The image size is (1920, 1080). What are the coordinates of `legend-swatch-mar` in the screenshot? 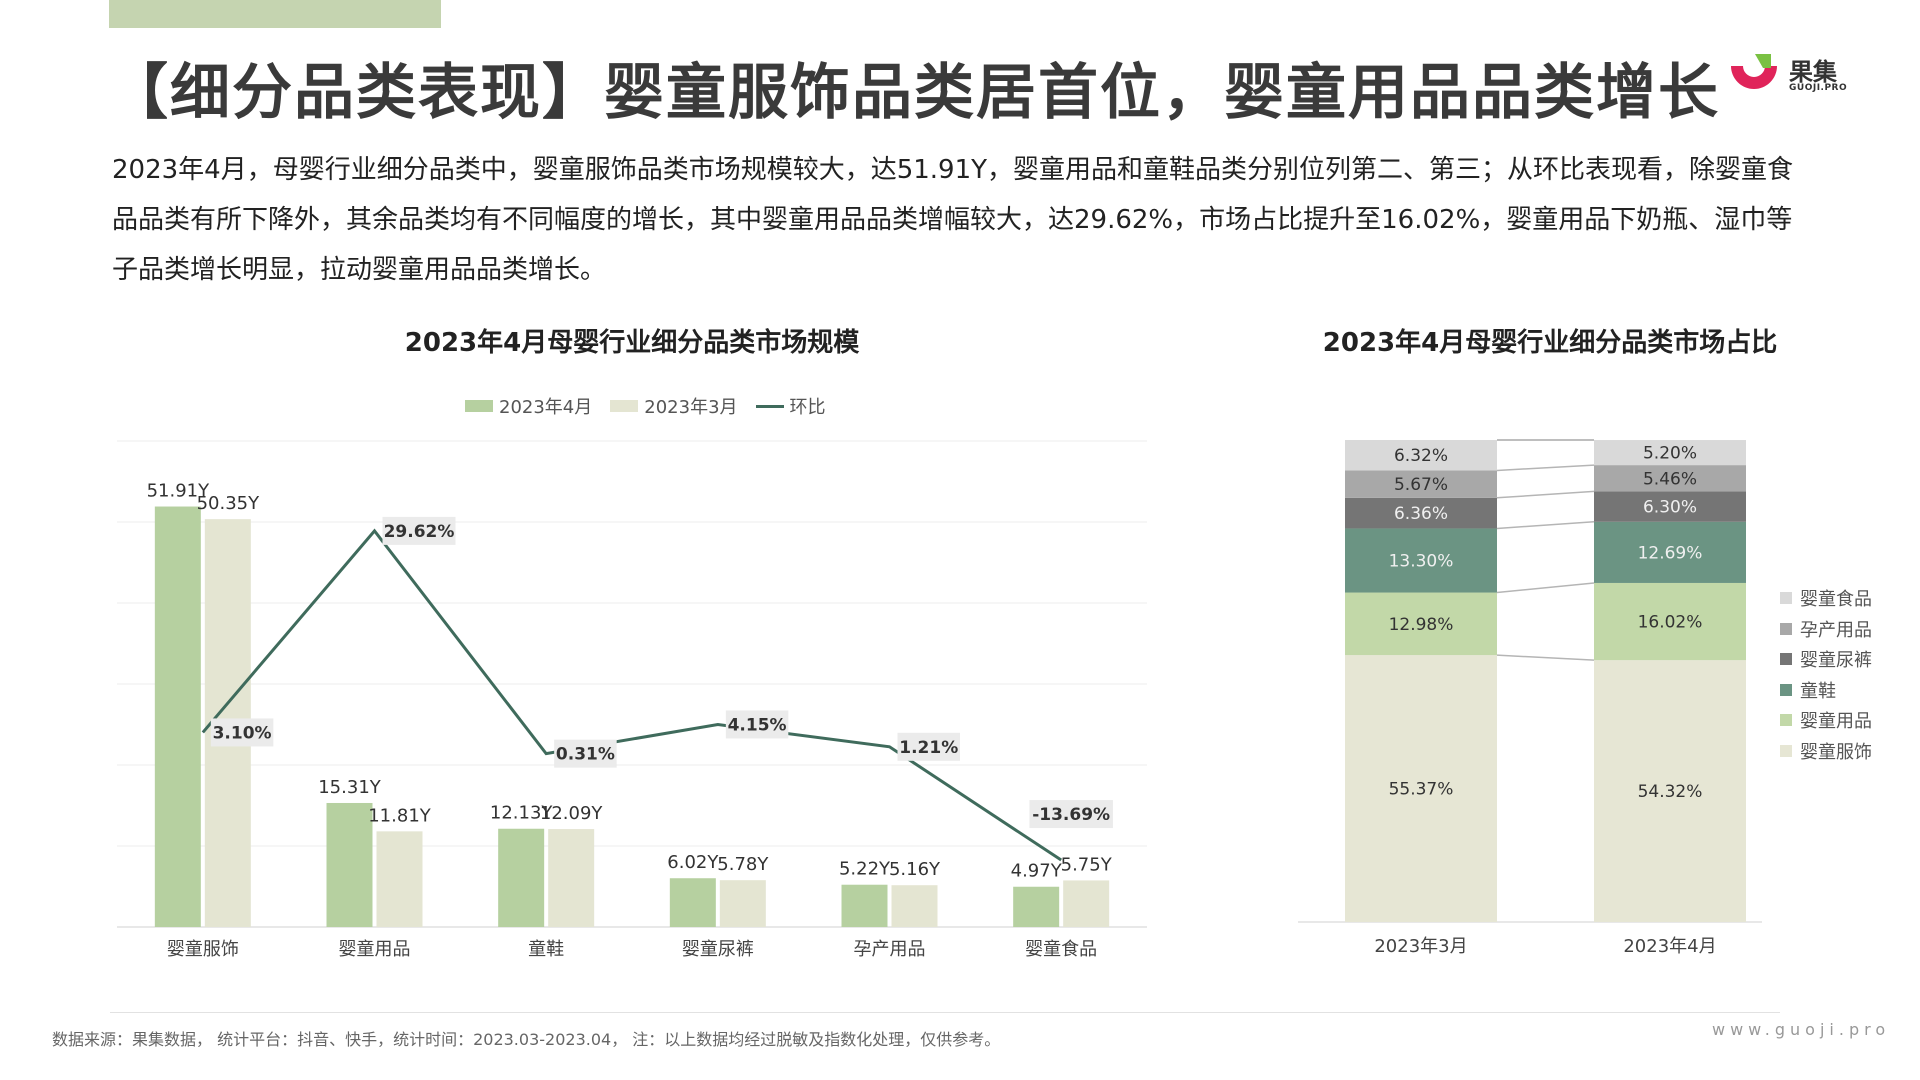 It's located at (624, 406).